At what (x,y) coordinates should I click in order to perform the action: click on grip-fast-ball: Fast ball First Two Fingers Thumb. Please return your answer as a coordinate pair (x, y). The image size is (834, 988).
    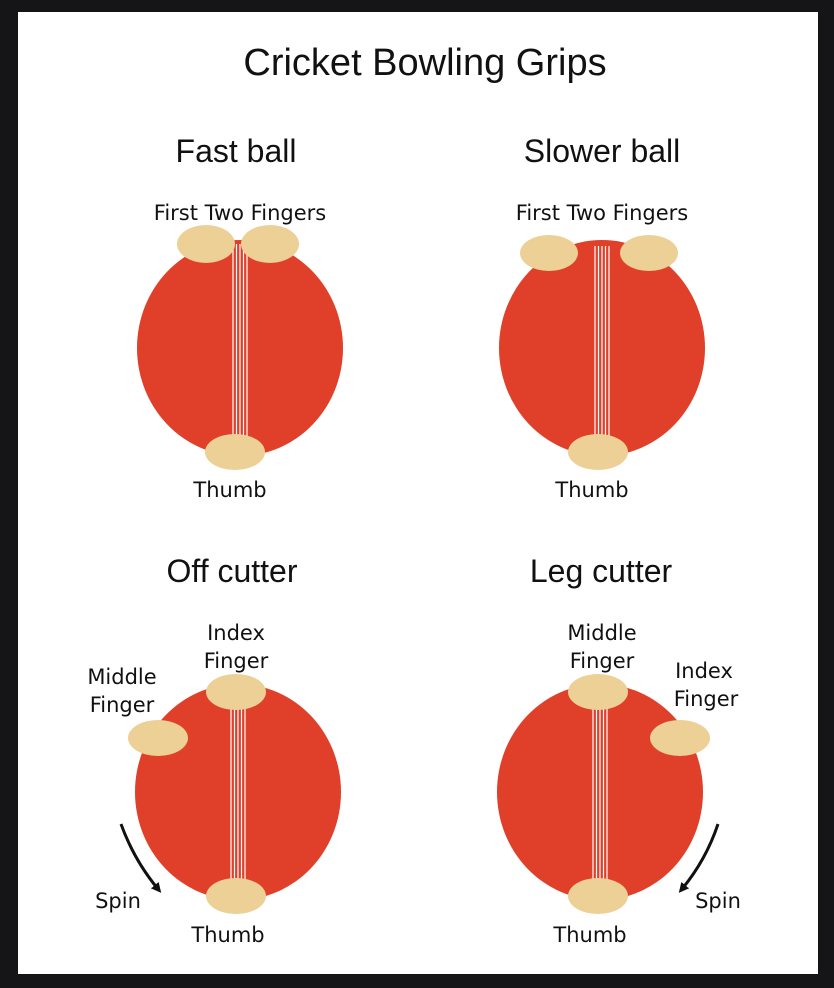
    Looking at the image, I should click on (240, 317).